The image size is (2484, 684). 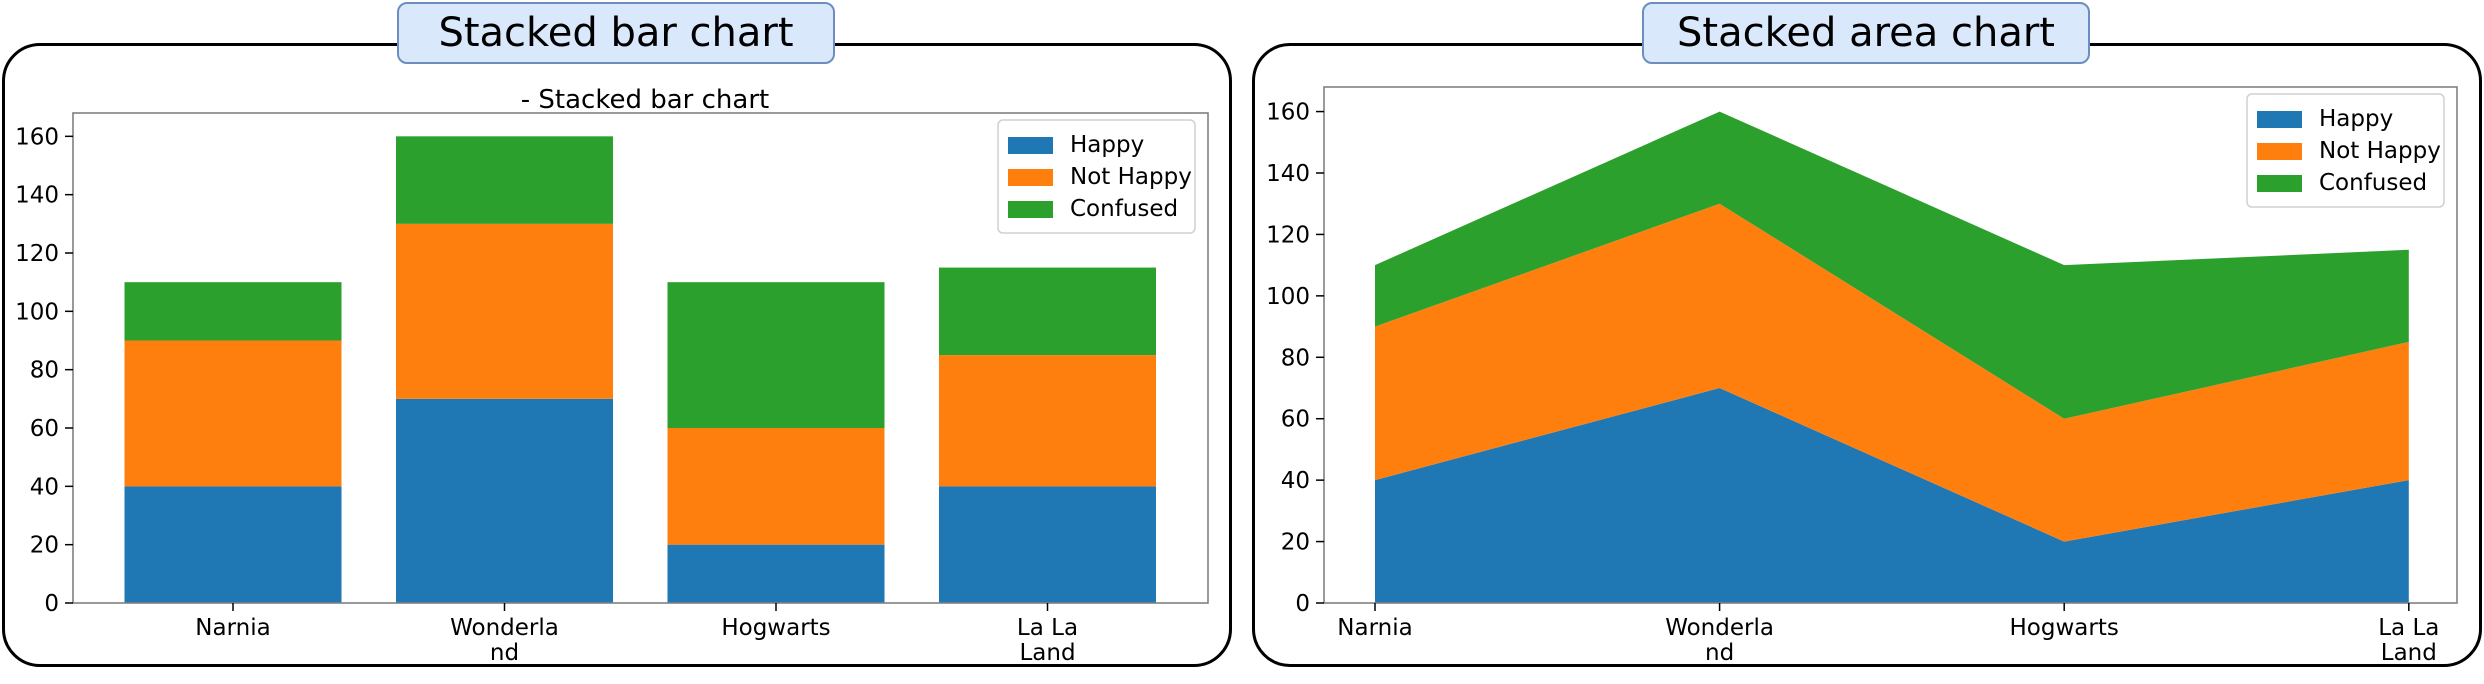 What do you see at coordinates (1047, 544) in the screenshot?
I see `bar-happy-la-la-land` at bounding box center [1047, 544].